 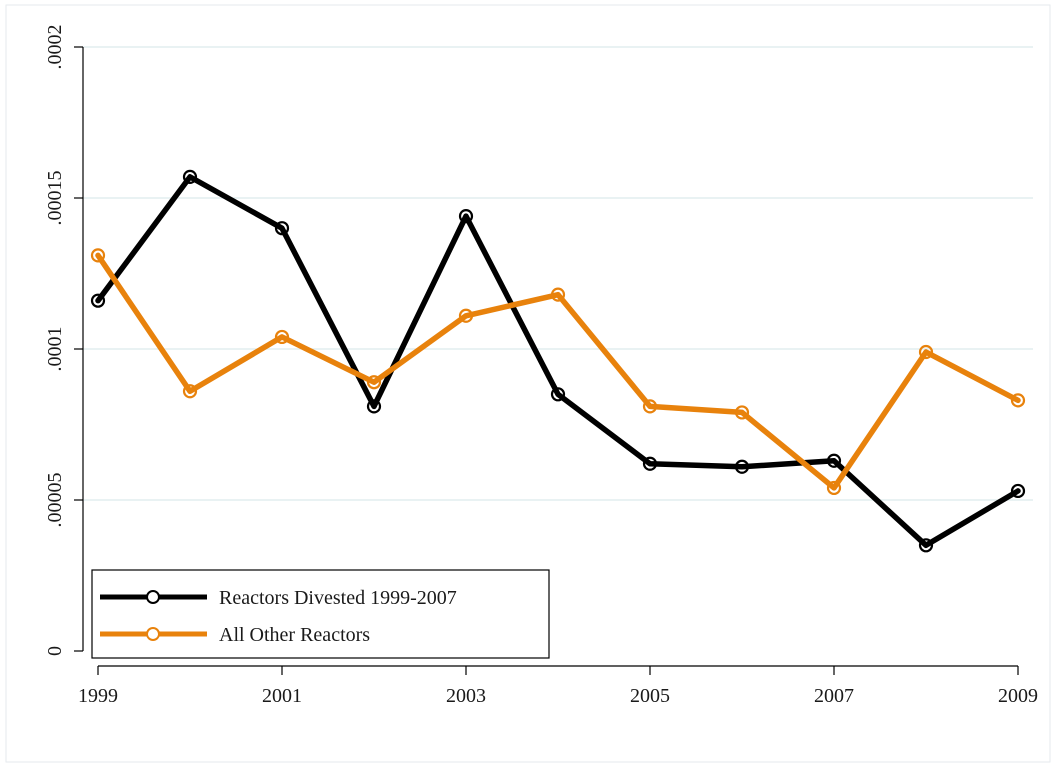 What do you see at coordinates (834, 696) in the screenshot?
I see `x-tick-label: 2007` at bounding box center [834, 696].